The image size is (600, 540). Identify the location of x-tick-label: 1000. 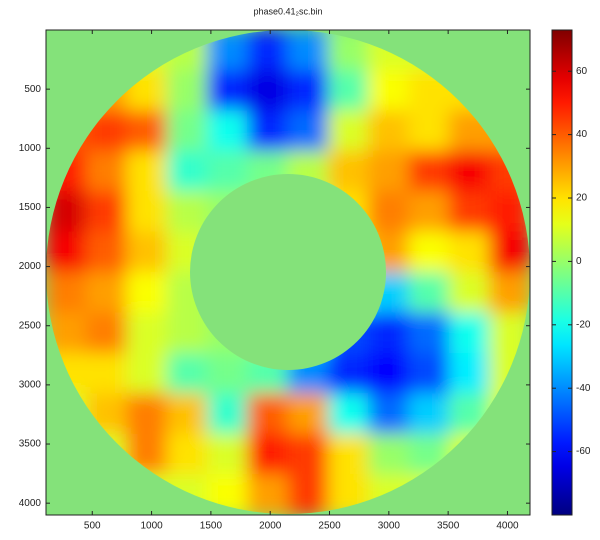
(151, 526).